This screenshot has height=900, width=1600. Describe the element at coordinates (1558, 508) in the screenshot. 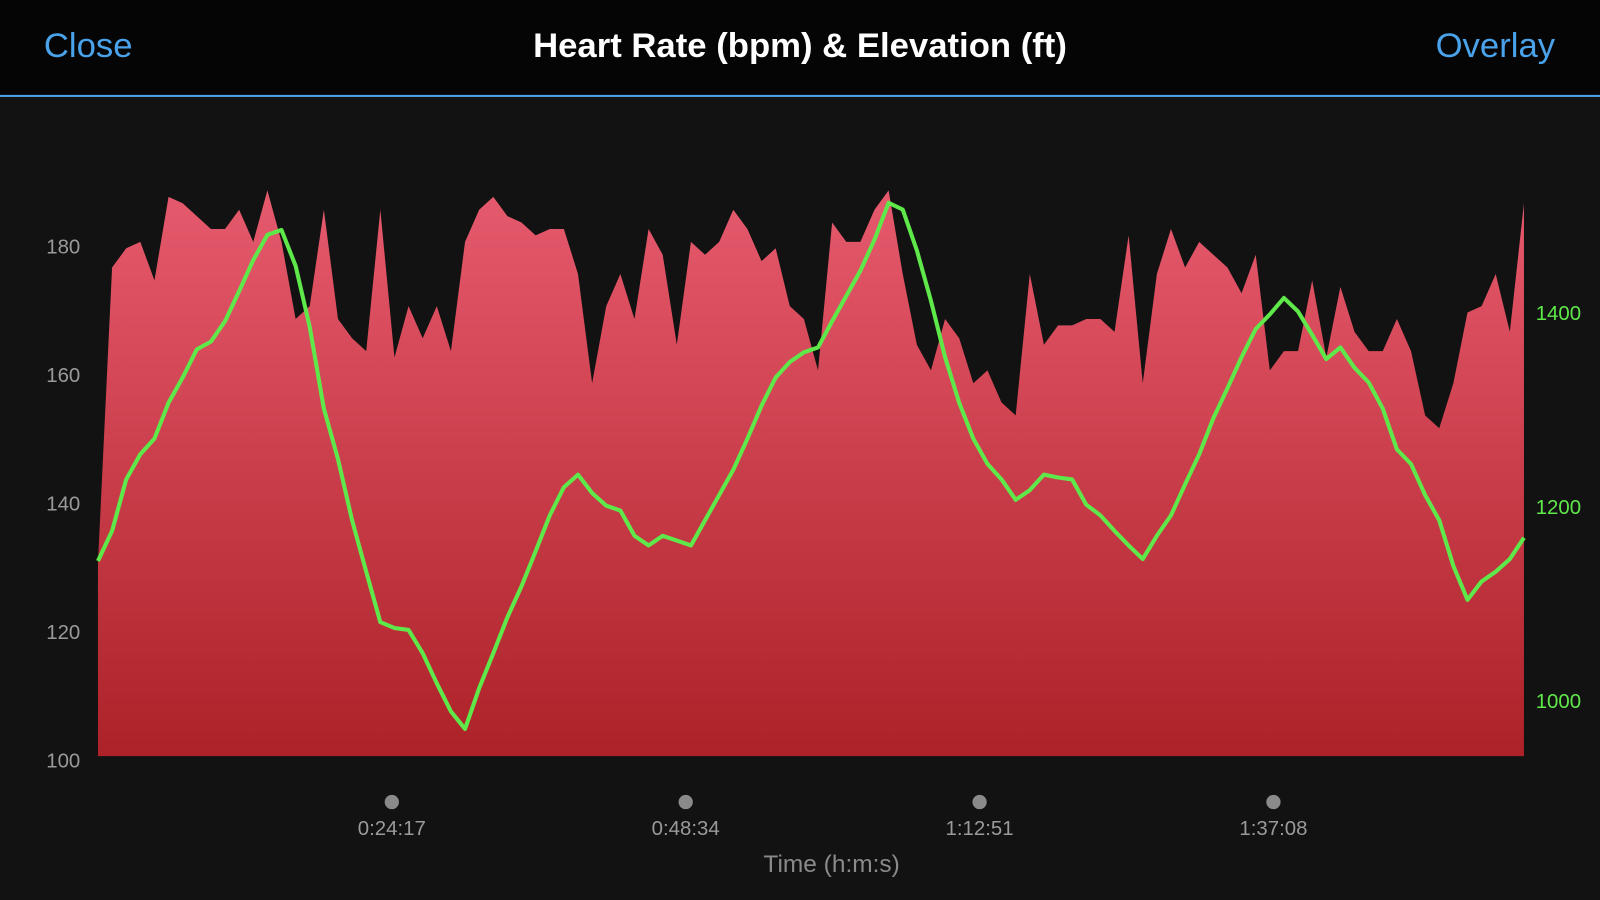

I see `y2-tick-label: 1200` at that location.